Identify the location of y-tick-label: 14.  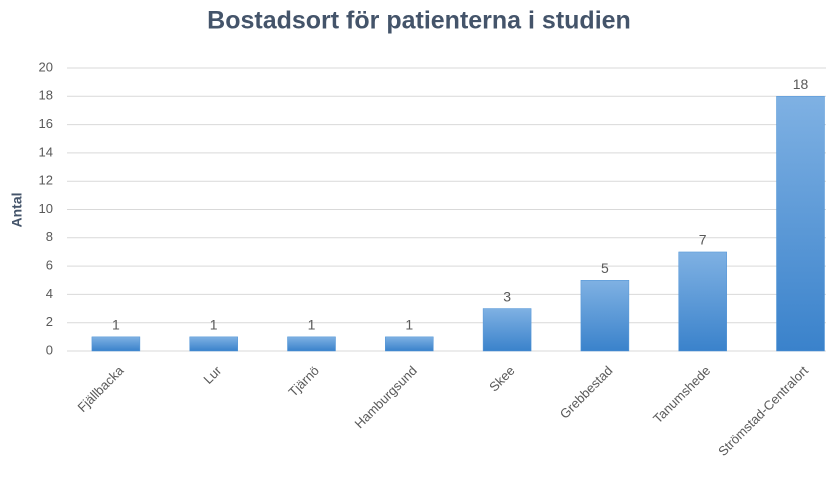
(46, 151).